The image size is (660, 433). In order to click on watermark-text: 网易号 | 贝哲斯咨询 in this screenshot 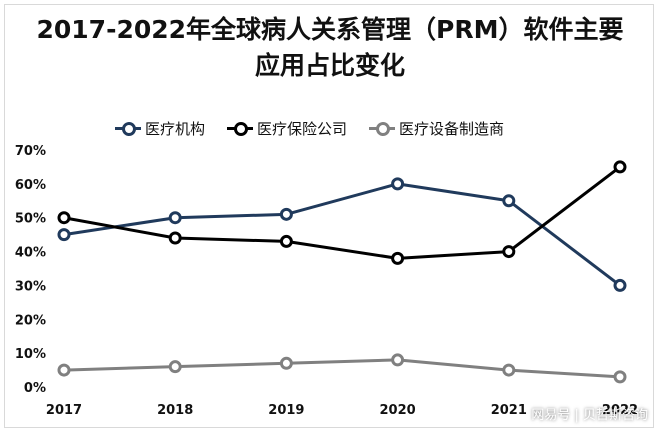, I will do `click(589, 415)`.